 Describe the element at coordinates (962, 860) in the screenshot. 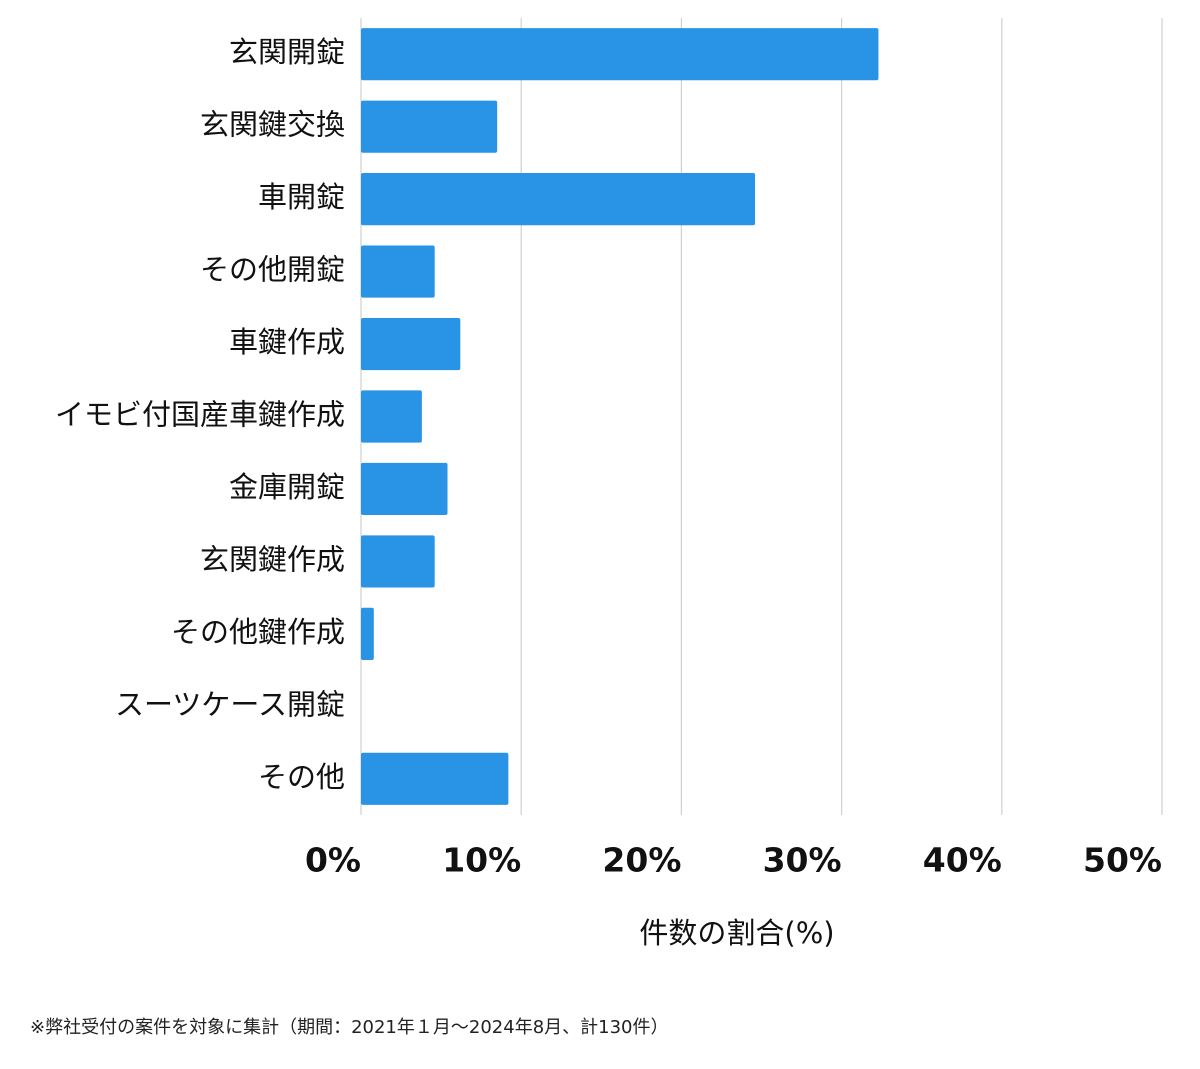

I see `x-tick-label: 40%` at that location.